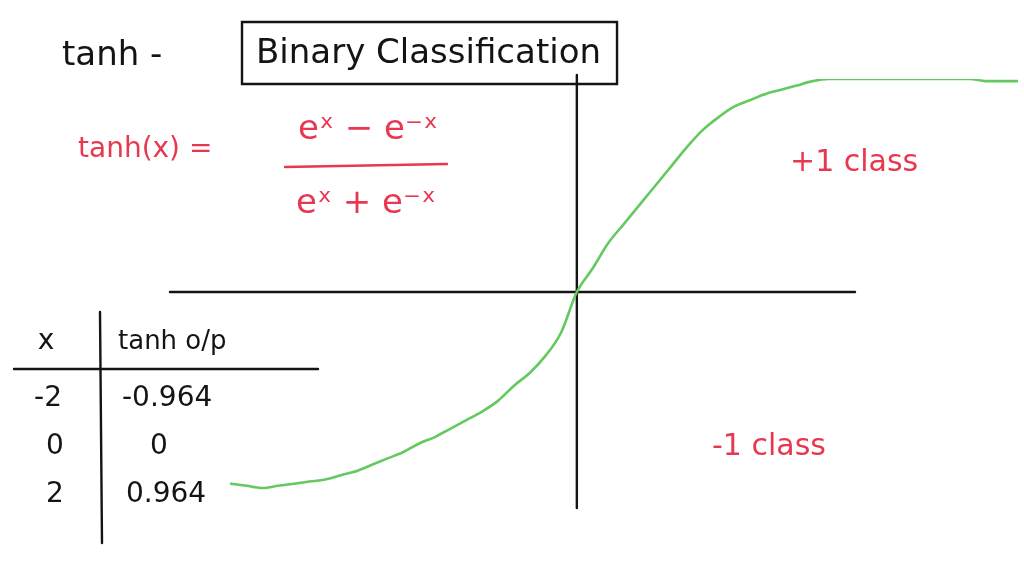 The image size is (1024, 563). I want to click on text: x, so click(46, 340).